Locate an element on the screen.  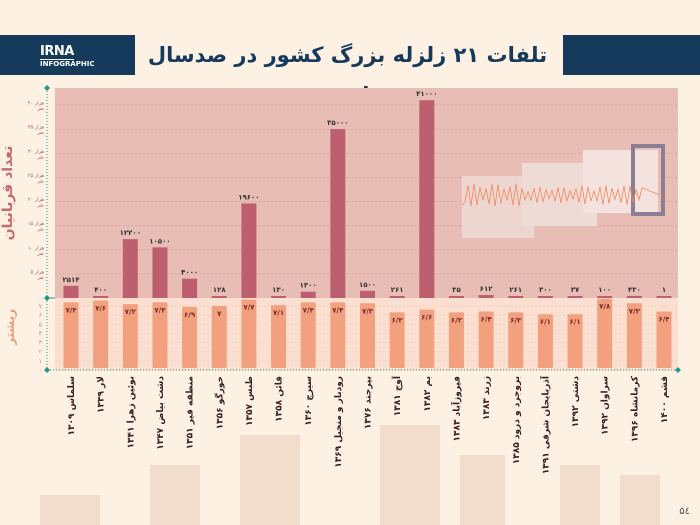
y-tick-label: ۱۰ هزار نفر is located at coordinates (36, 251).